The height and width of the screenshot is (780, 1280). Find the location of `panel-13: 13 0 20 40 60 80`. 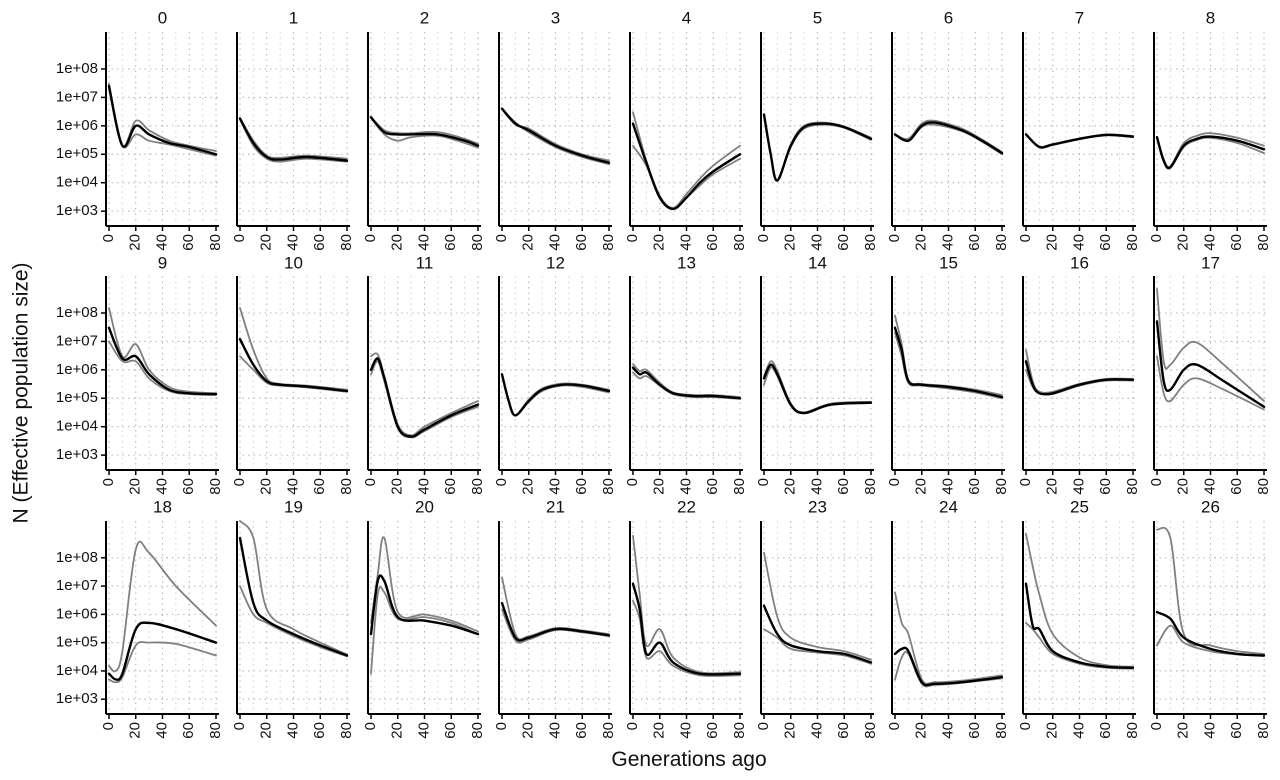

panel-13: 13 0 20 40 60 80 is located at coordinates (686, 373).